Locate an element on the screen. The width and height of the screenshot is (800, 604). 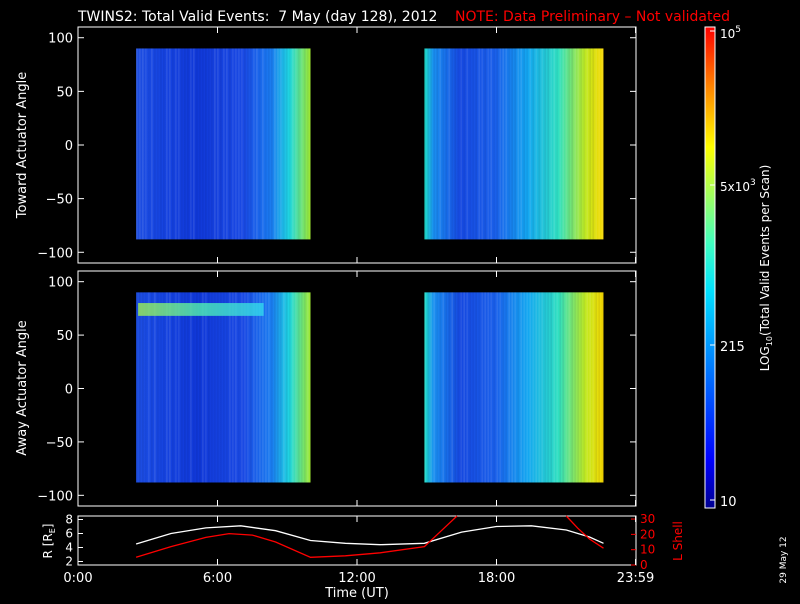
colorbar-tick-5e3: 5x10³ is located at coordinates (738, 186).